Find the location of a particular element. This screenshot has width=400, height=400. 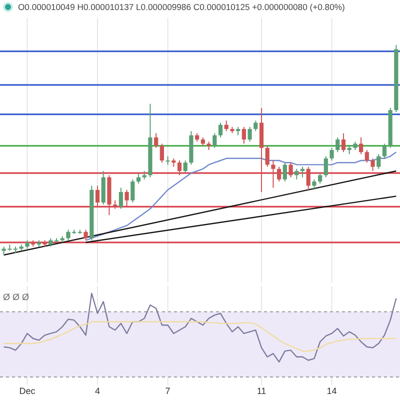

x-tick-label: 7 is located at coordinates (167, 391).